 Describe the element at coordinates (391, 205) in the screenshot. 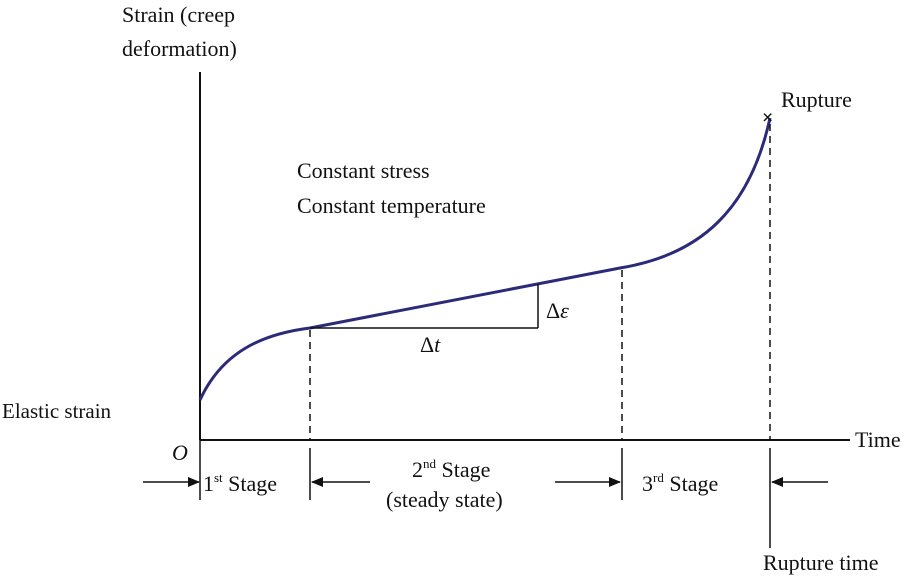

I see `constant-temperature-label: Constant temperature` at that location.